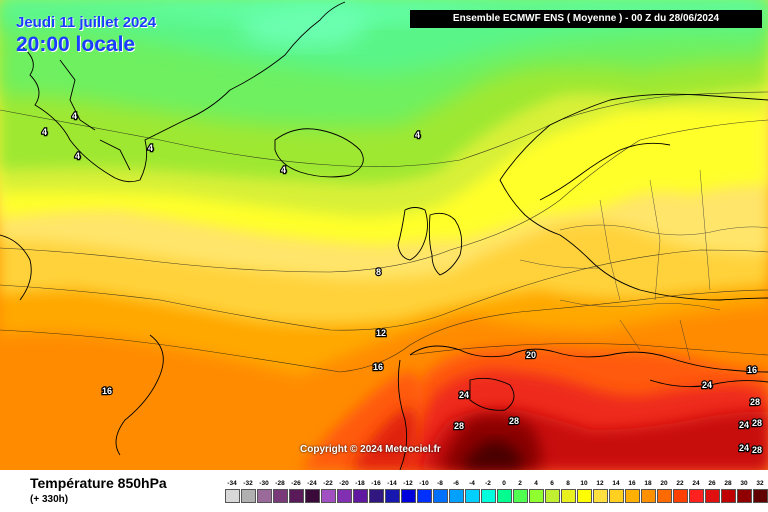  I want to click on legend-entry: 0, so click(504, 490).